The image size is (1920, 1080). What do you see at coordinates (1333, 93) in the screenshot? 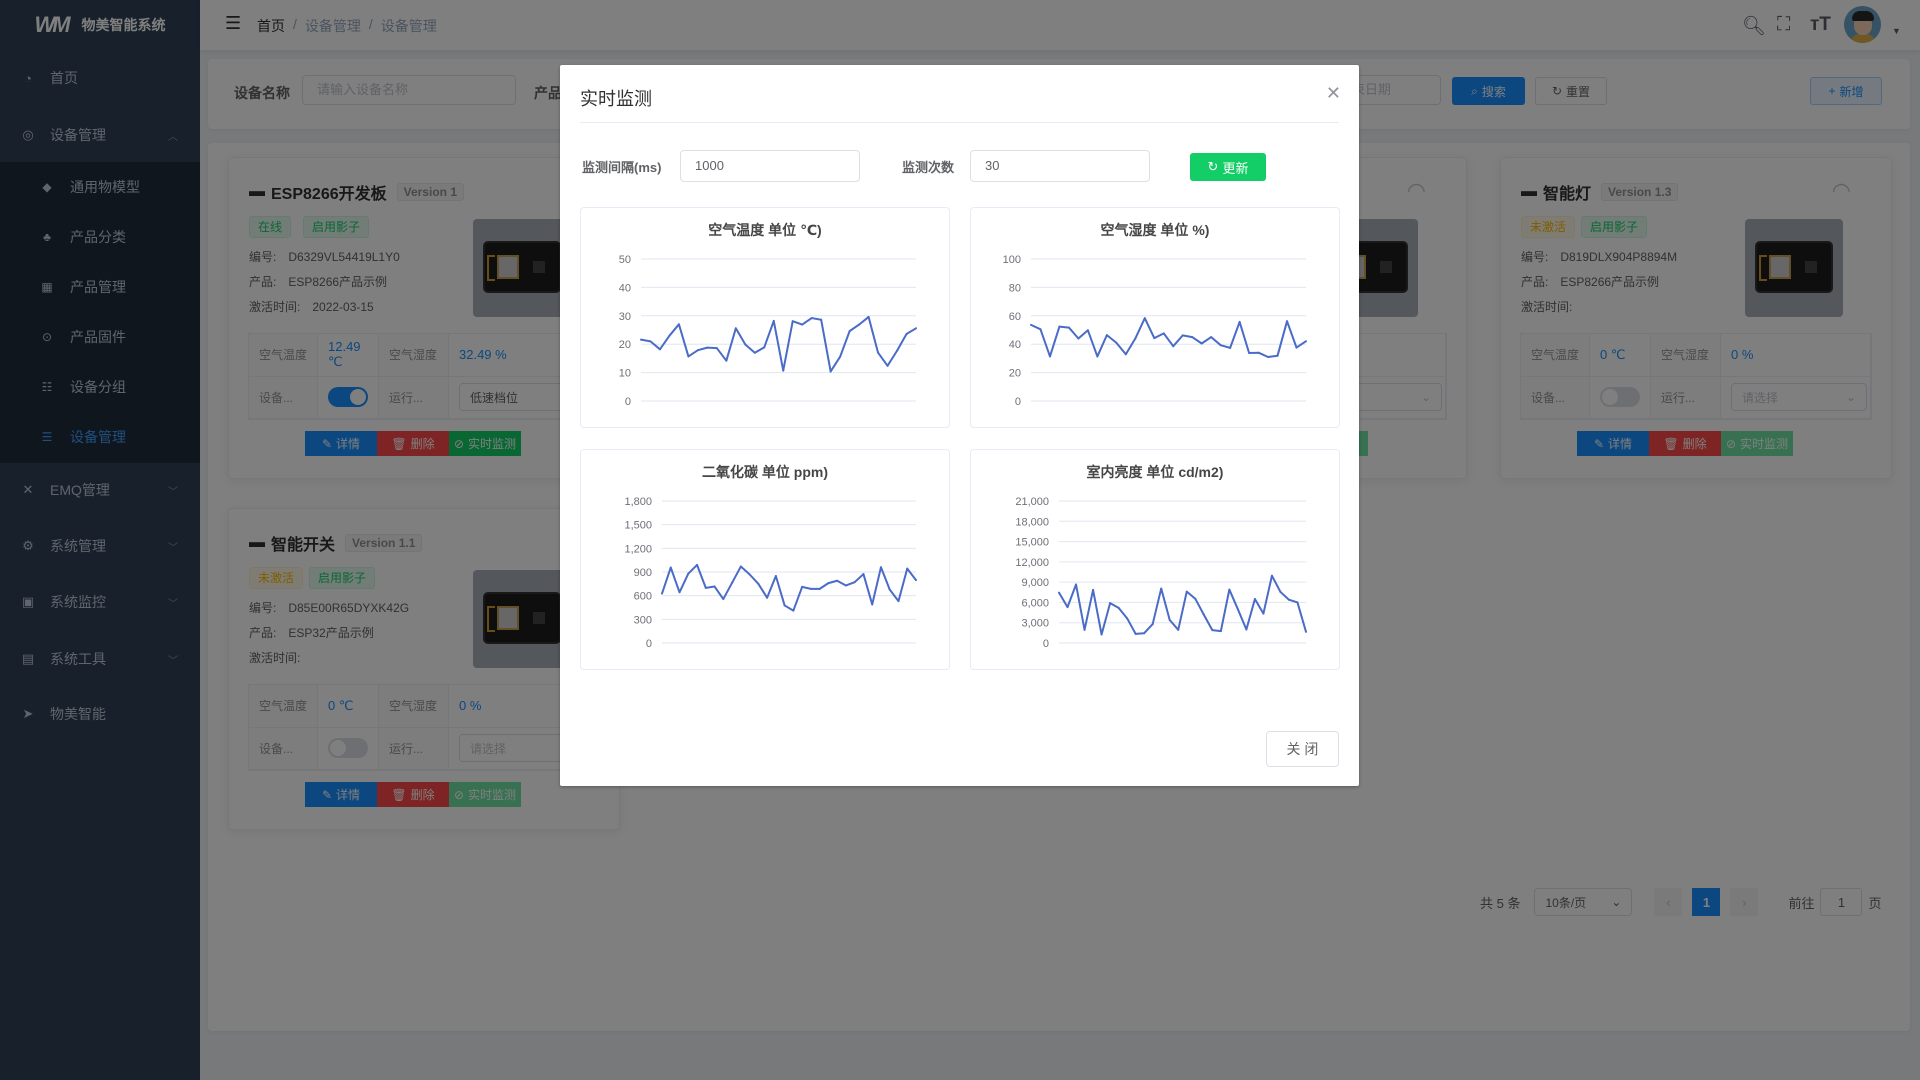
I see `close-icon: ✕` at bounding box center [1333, 93].